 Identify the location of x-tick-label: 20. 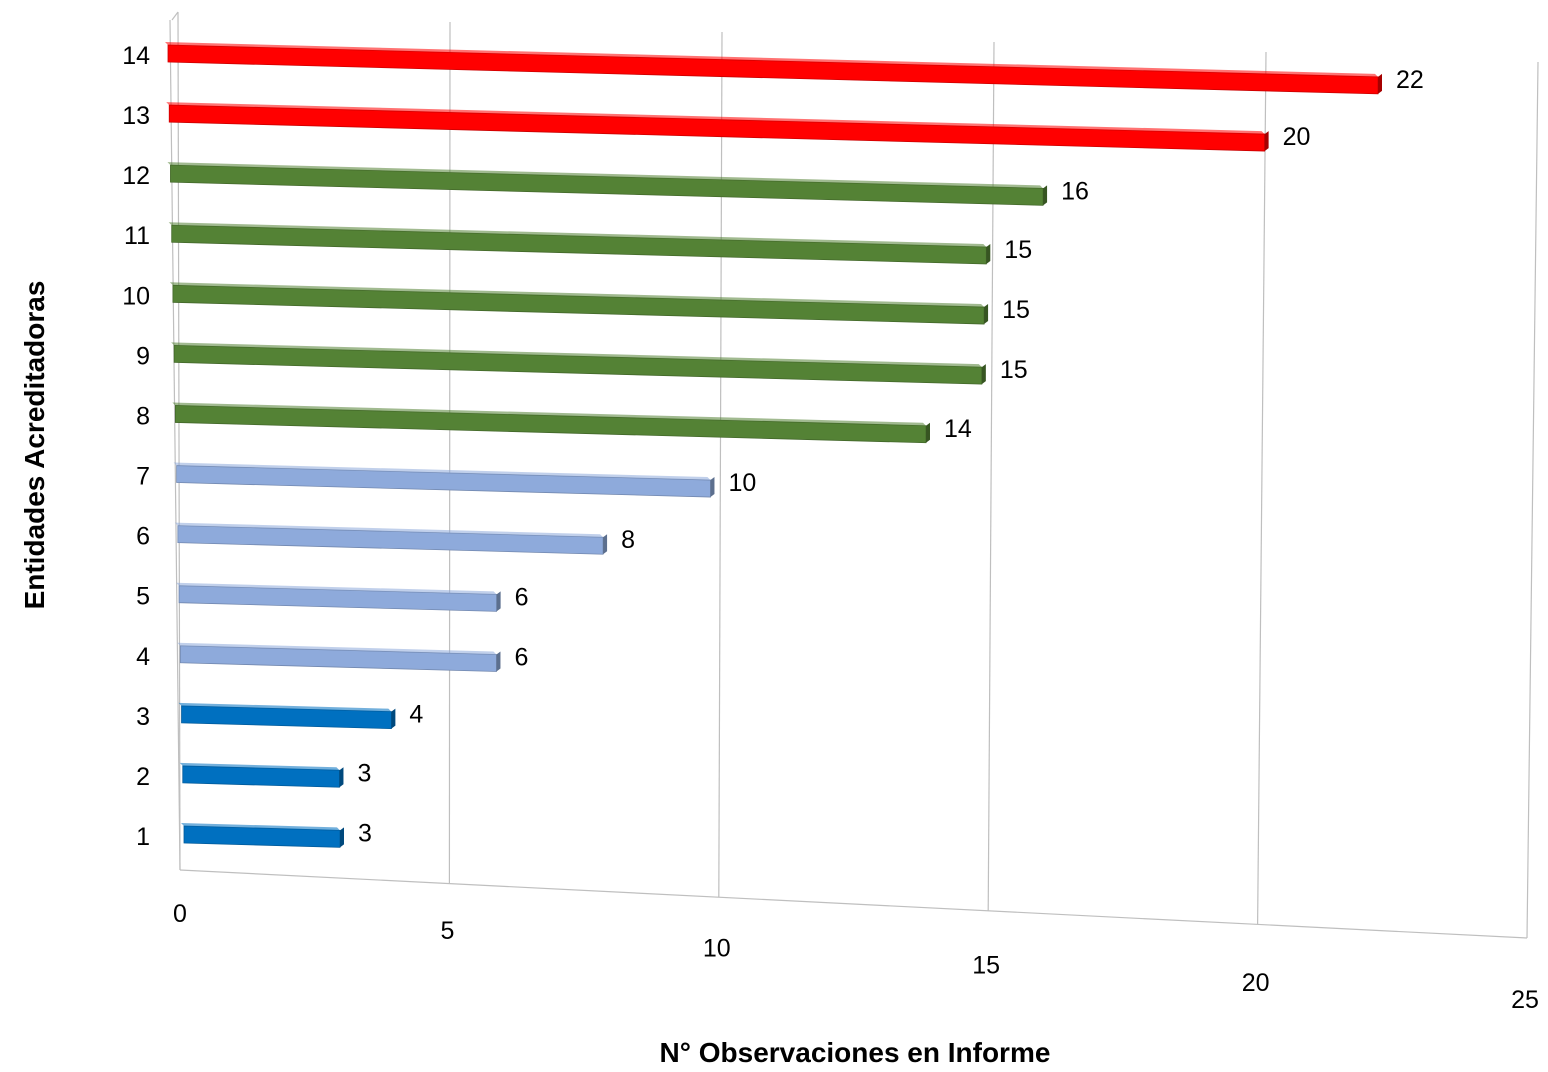
(1256, 983).